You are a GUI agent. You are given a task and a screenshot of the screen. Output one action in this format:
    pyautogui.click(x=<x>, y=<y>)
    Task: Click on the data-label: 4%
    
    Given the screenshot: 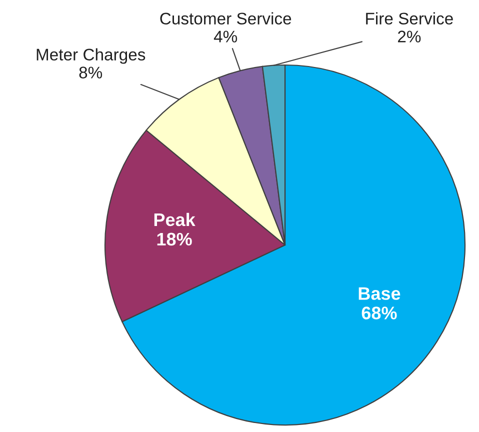 What is the action you would take?
    pyautogui.click(x=226, y=36)
    